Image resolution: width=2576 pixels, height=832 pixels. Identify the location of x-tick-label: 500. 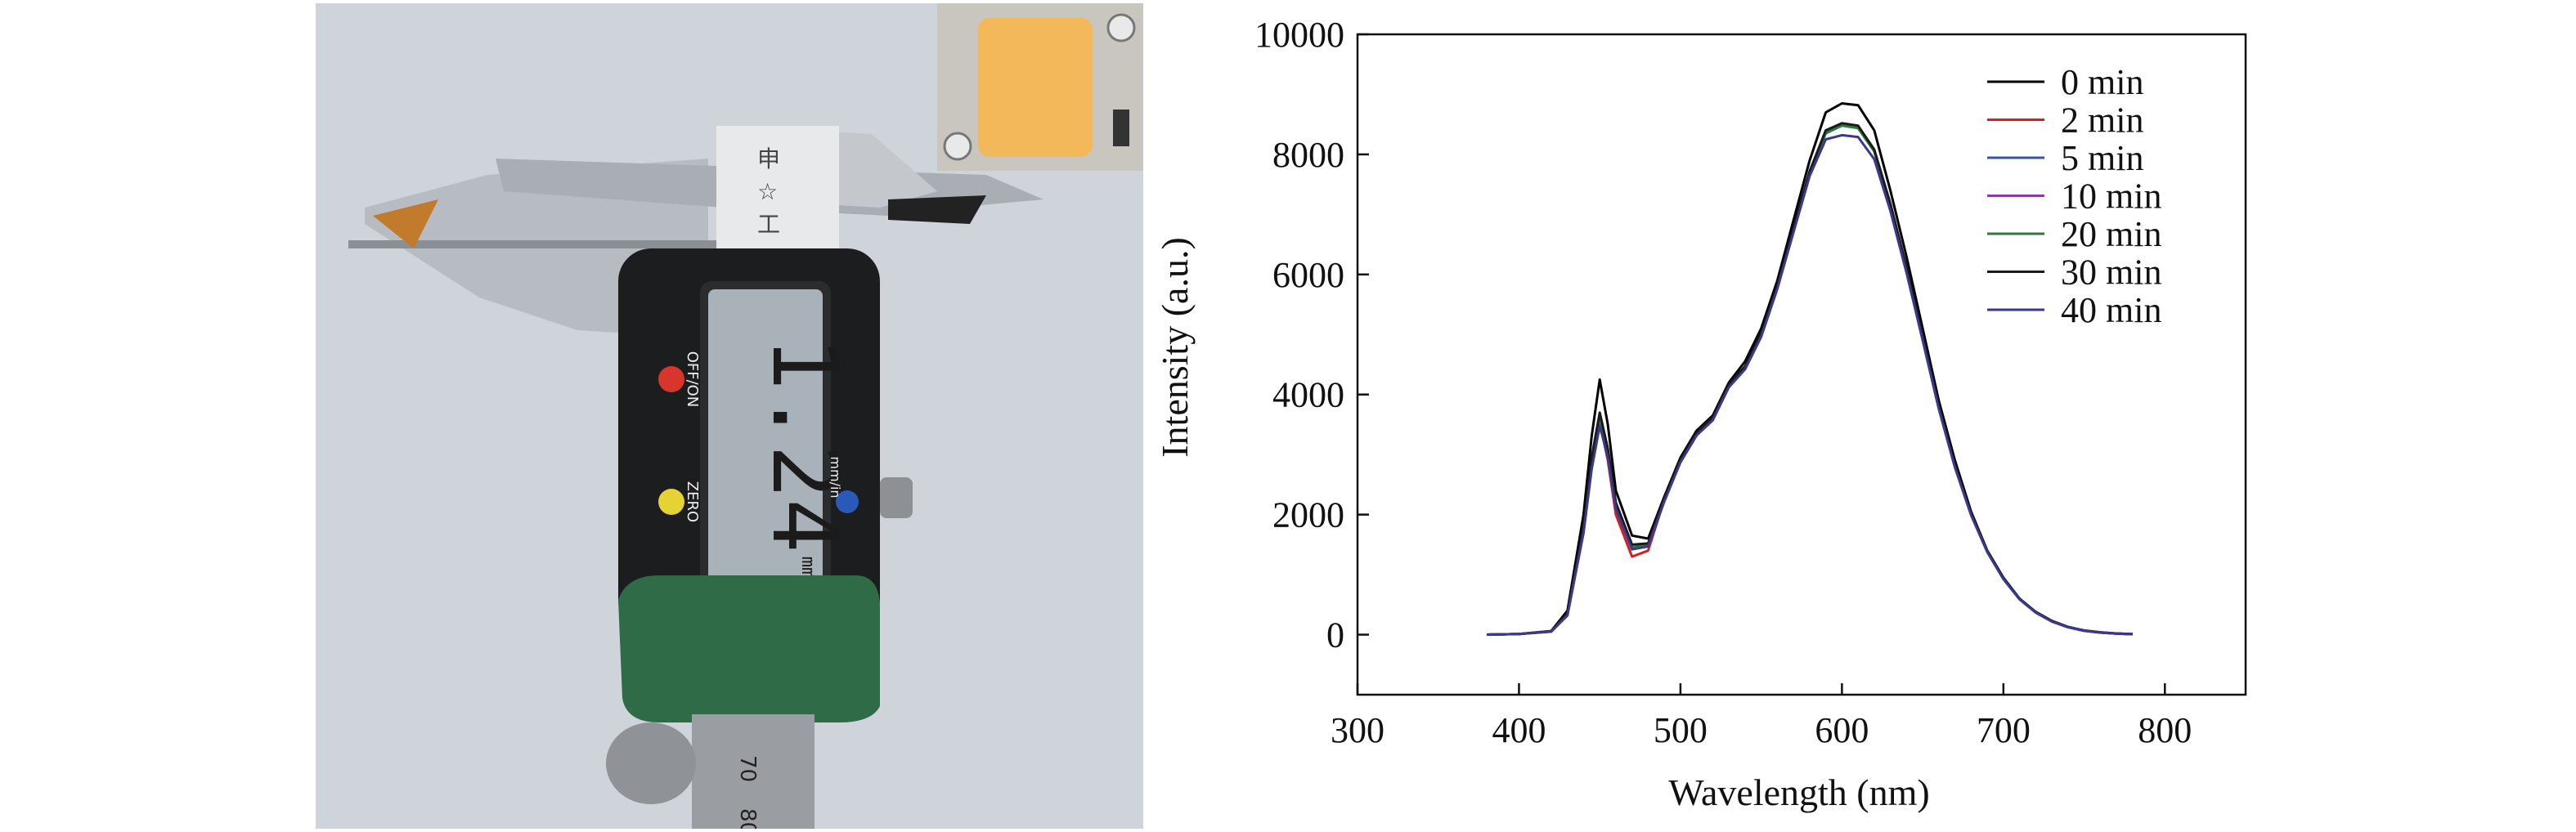
(1681, 730).